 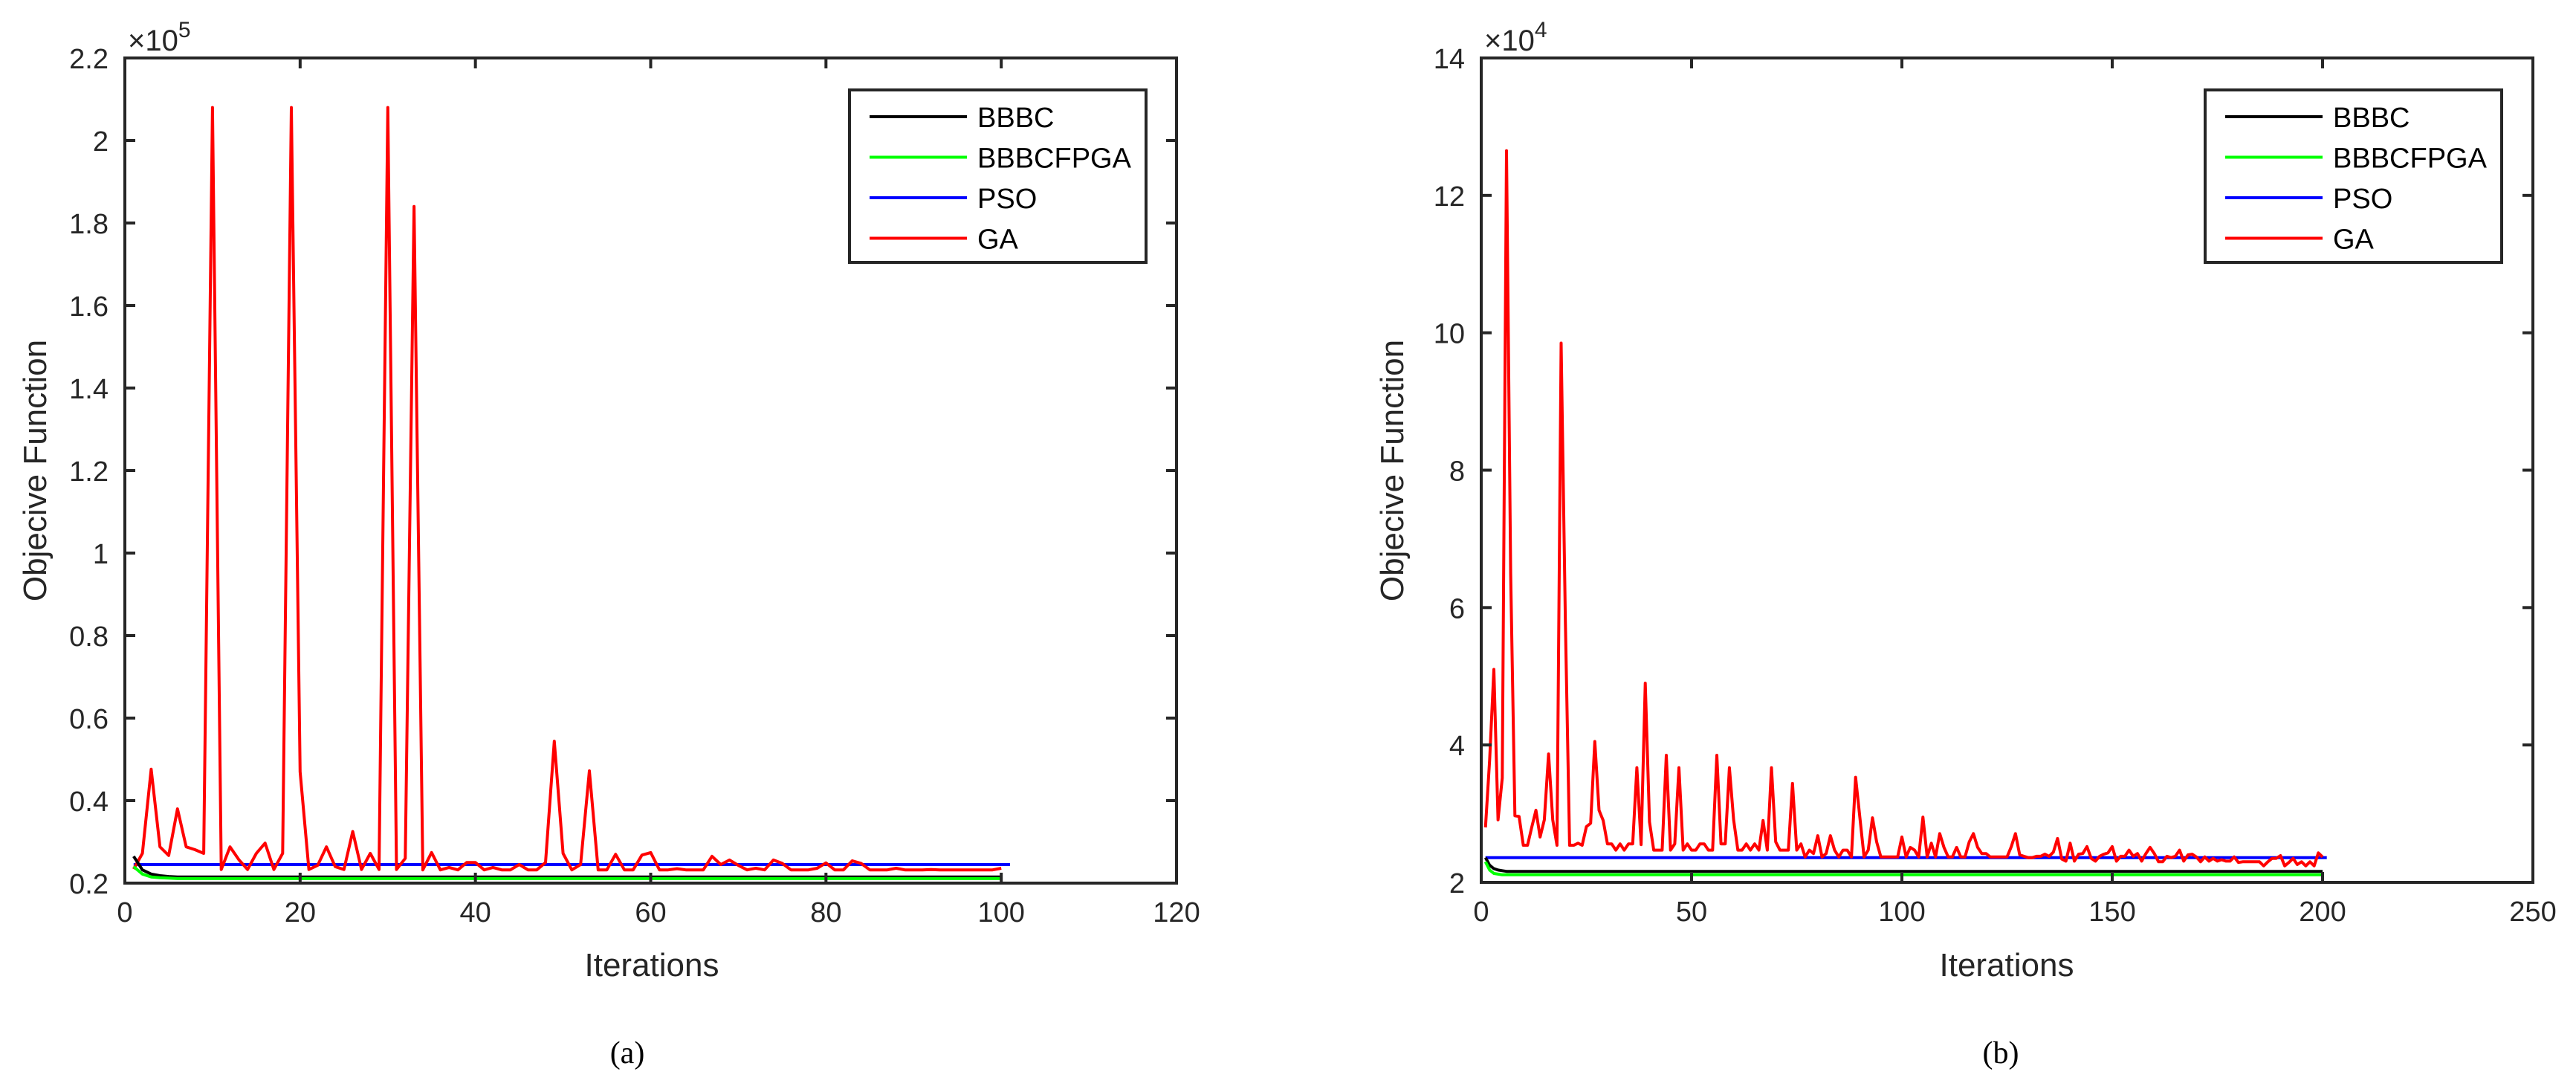 I want to click on x-tick-label: 80, so click(x=825, y=913).